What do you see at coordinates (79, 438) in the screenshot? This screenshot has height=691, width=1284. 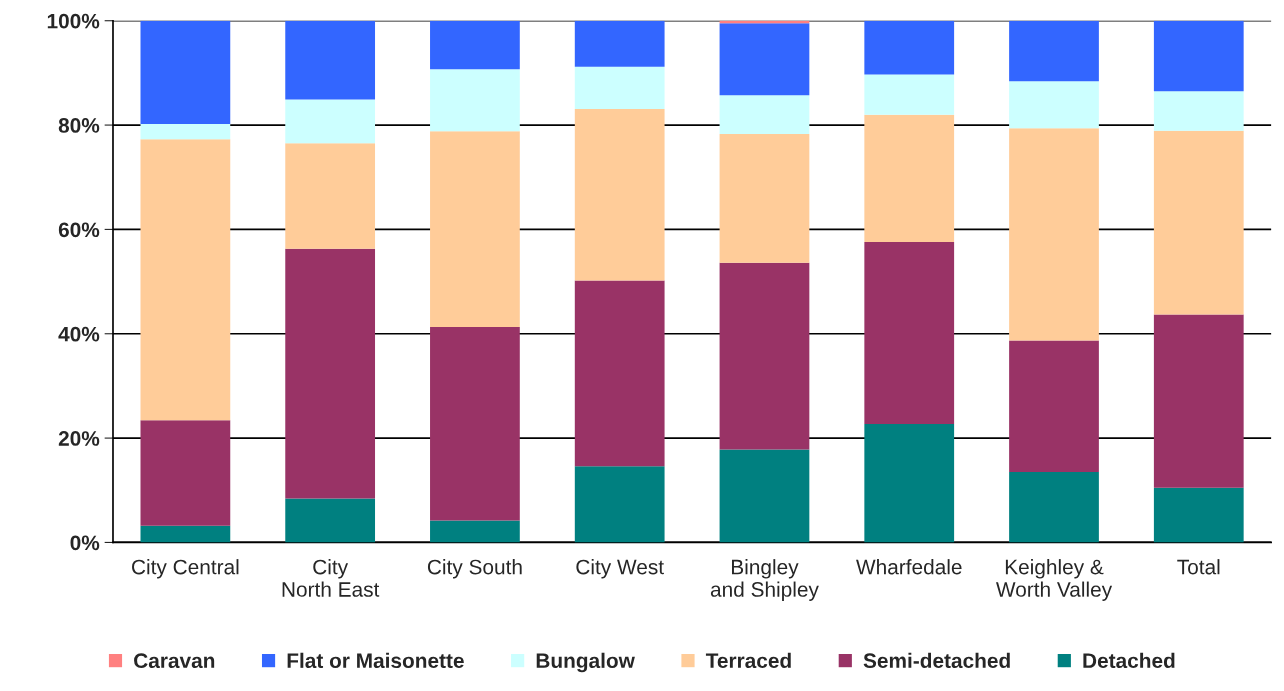 I see `y-tick-label: 20%` at bounding box center [79, 438].